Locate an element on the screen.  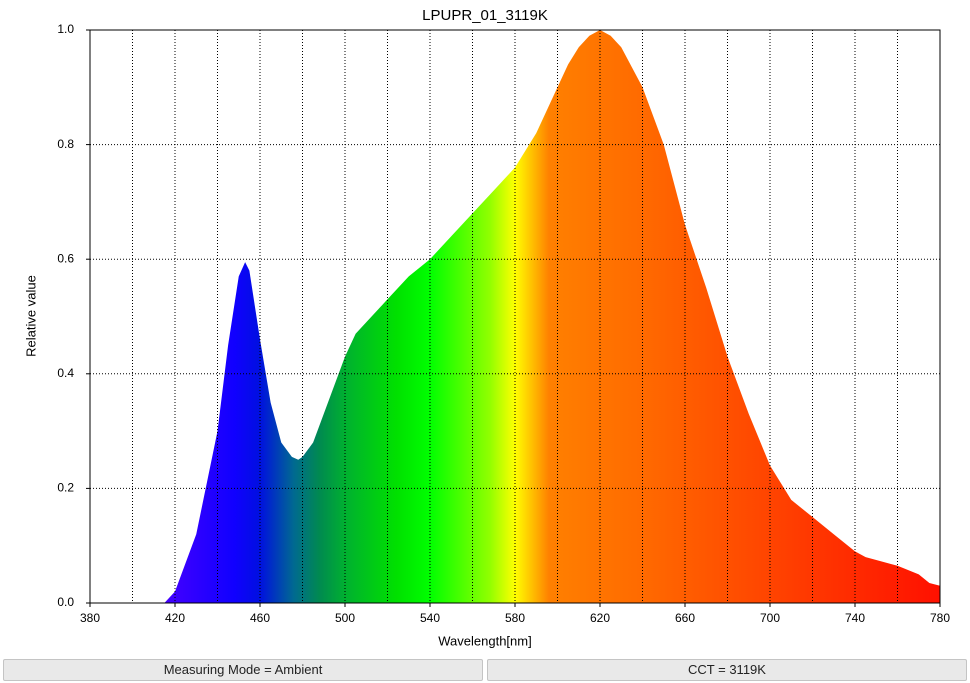
x-tick-label: 540 is located at coordinates (430, 618).